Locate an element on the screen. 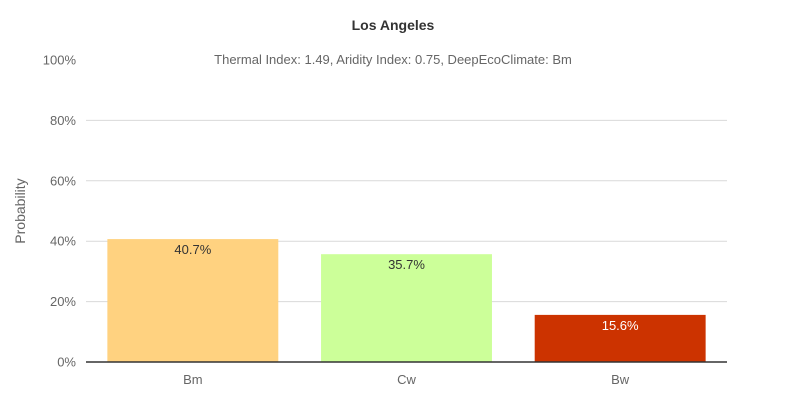  y-tick-label: 100% is located at coordinates (60, 60).